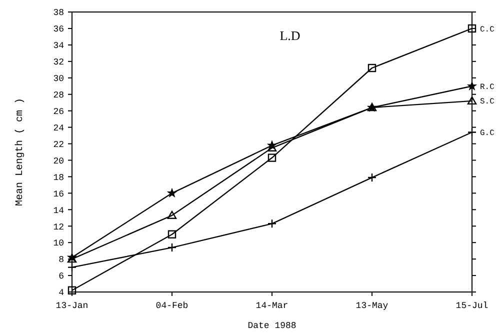 Image resolution: width=500 pixels, height=336 pixels. Describe the element at coordinates (487, 29) in the screenshot. I see `legend-label: C.C` at that location.